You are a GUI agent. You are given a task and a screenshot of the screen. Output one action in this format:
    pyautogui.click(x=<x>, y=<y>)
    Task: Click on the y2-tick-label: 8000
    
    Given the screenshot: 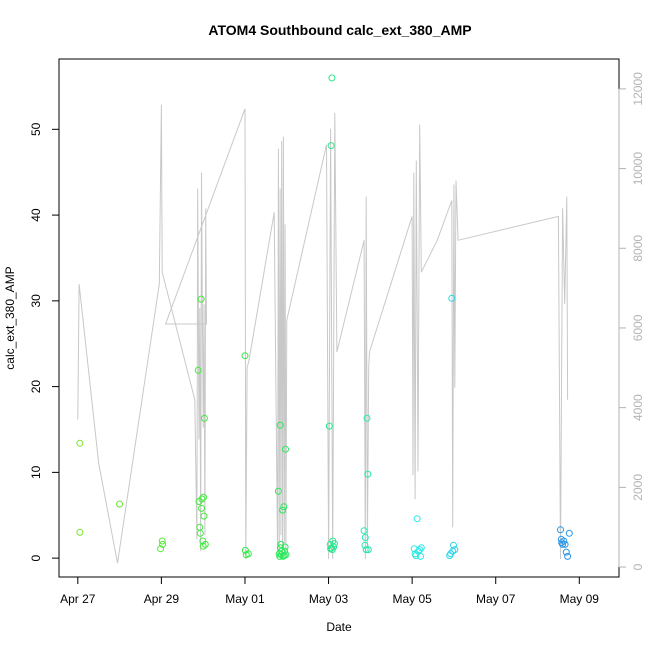 What is the action you would take?
    pyautogui.click(x=638, y=248)
    